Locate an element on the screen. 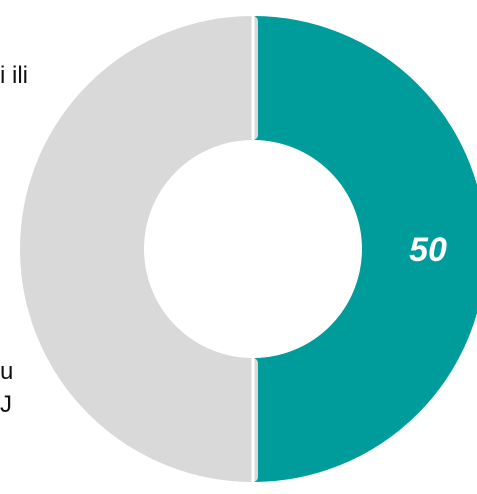 The image size is (477, 494). legend-text-fragment-bottom: J is located at coordinates (6, 404).